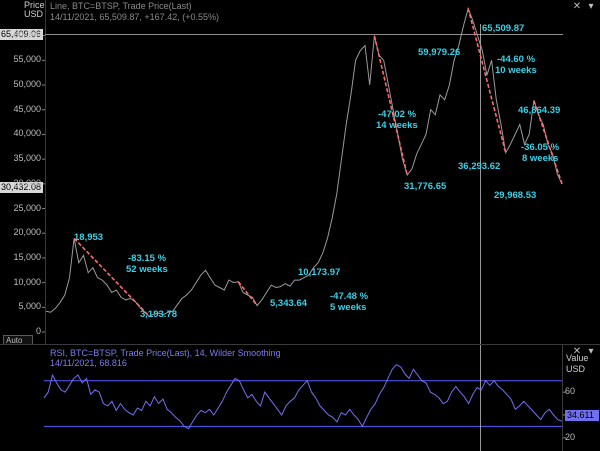 The height and width of the screenshot is (451, 600). I want to click on annotation-low-3: 31,776.65, so click(425, 186).